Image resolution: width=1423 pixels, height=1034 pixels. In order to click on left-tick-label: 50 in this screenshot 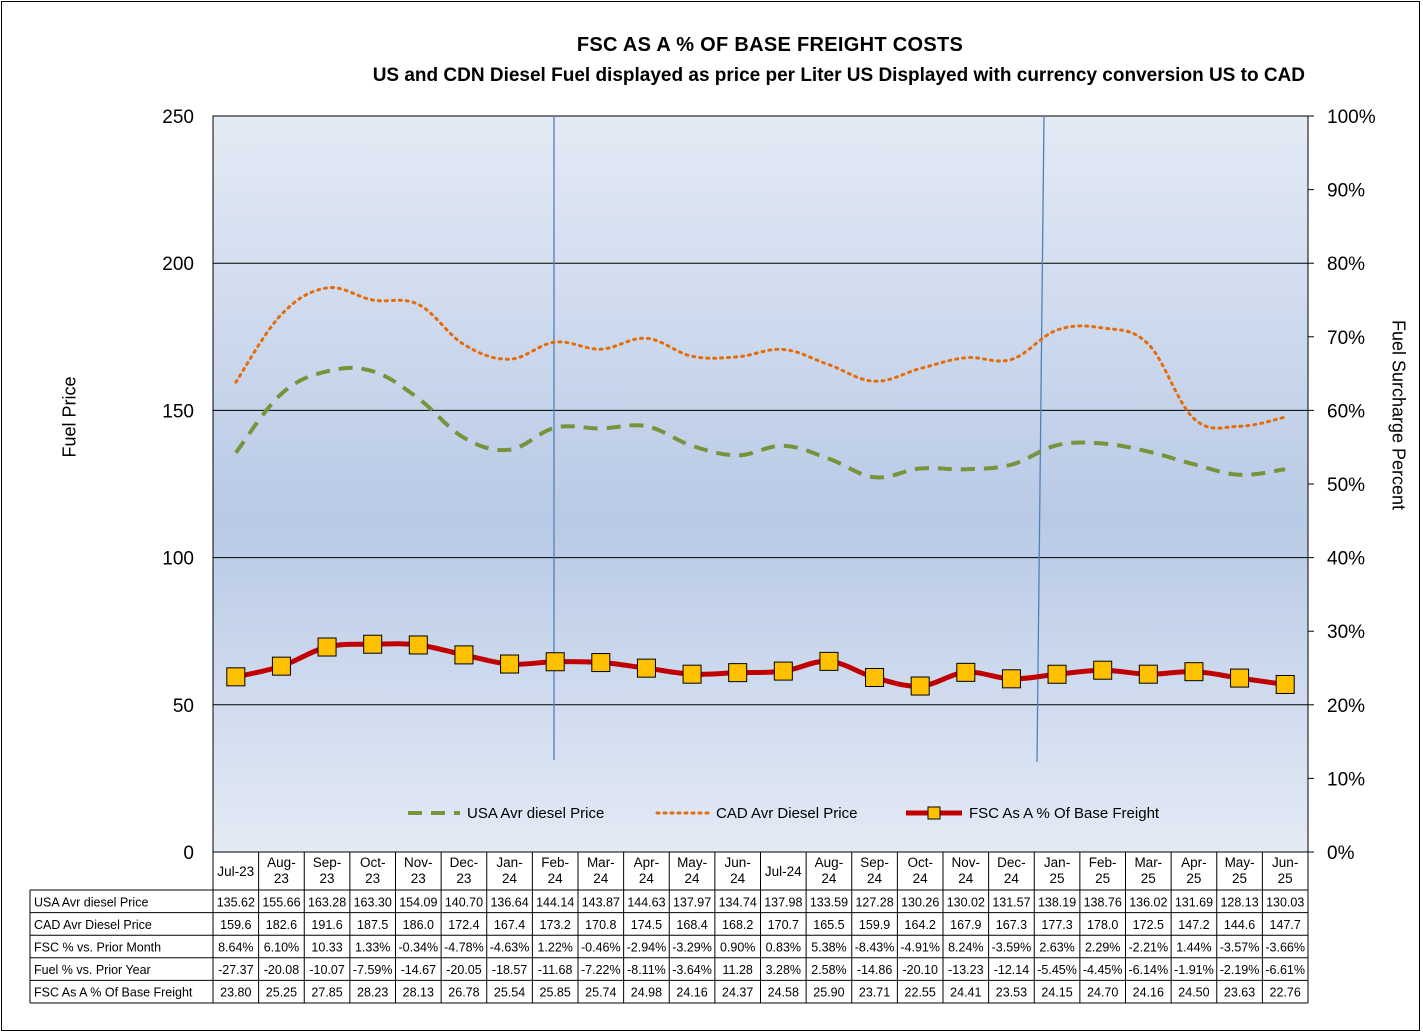, I will do `click(183, 706)`.